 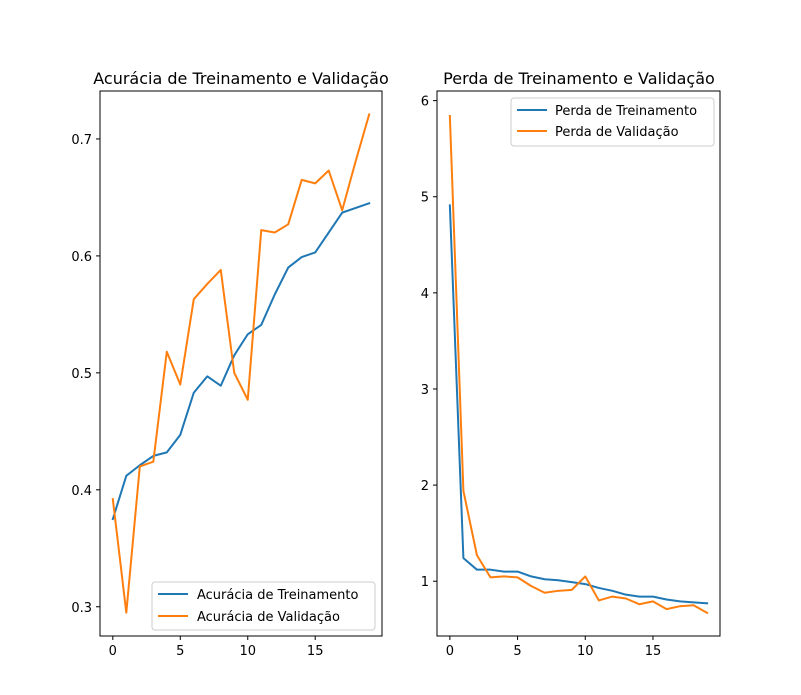 What do you see at coordinates (425, 294) in the screenshot?
I see `y-tick-label: 4` at bounding box center [425, 294].